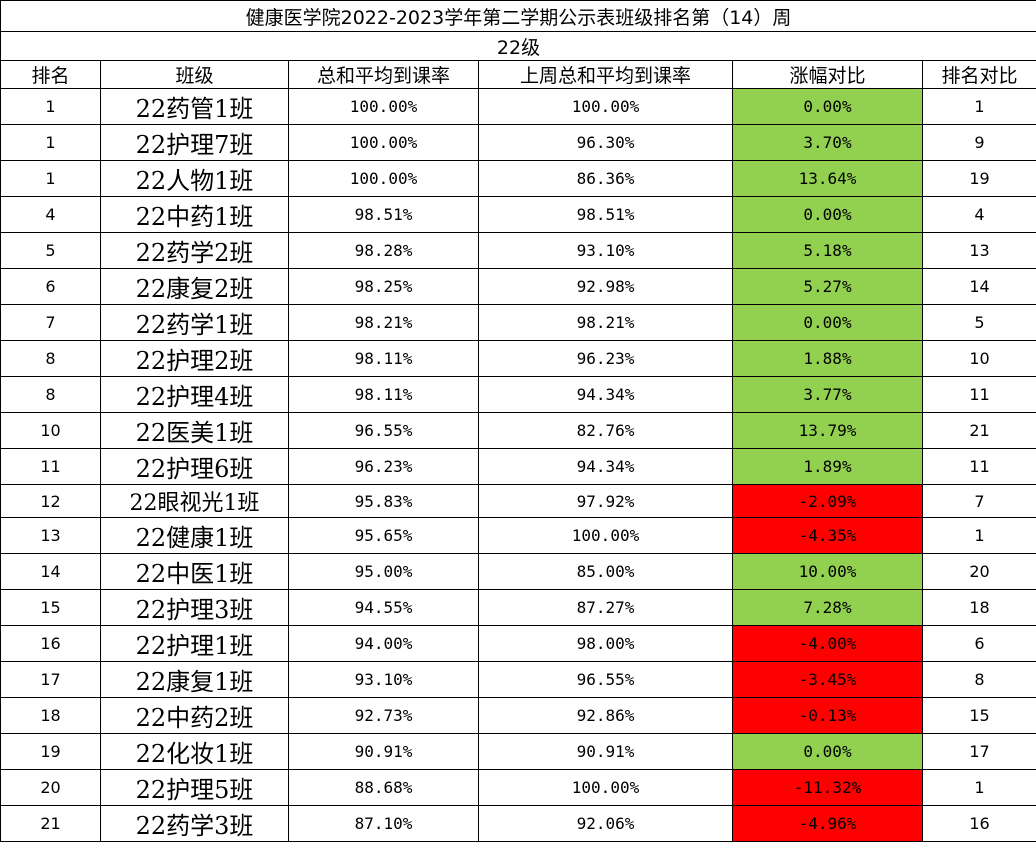  I want to click on cell-change: -4.35%, so click(828, 536).